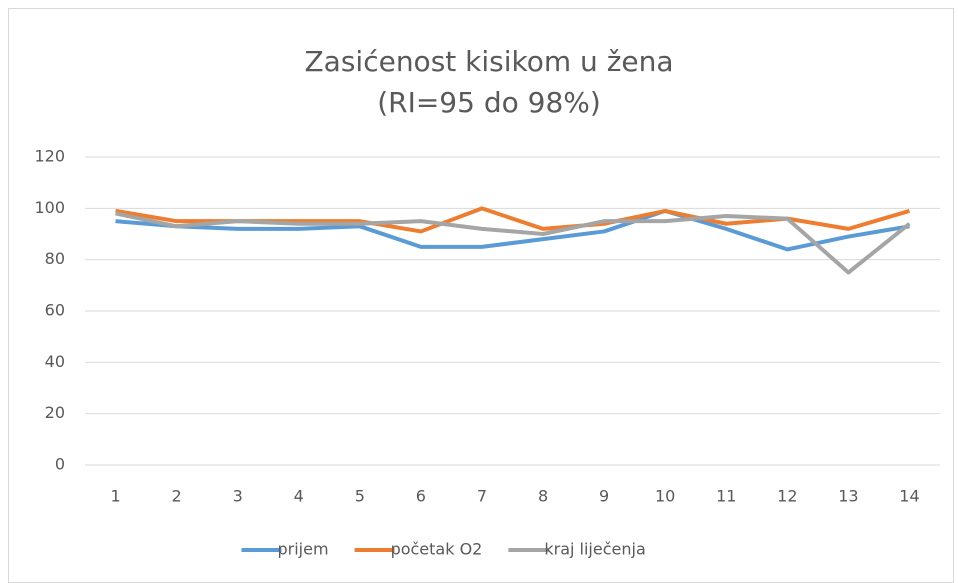 This screenshot has height=583, width=958. Describe the element at coordinates (848, 496) in the screenshot. I see `x-tick-label: 13` at that location.